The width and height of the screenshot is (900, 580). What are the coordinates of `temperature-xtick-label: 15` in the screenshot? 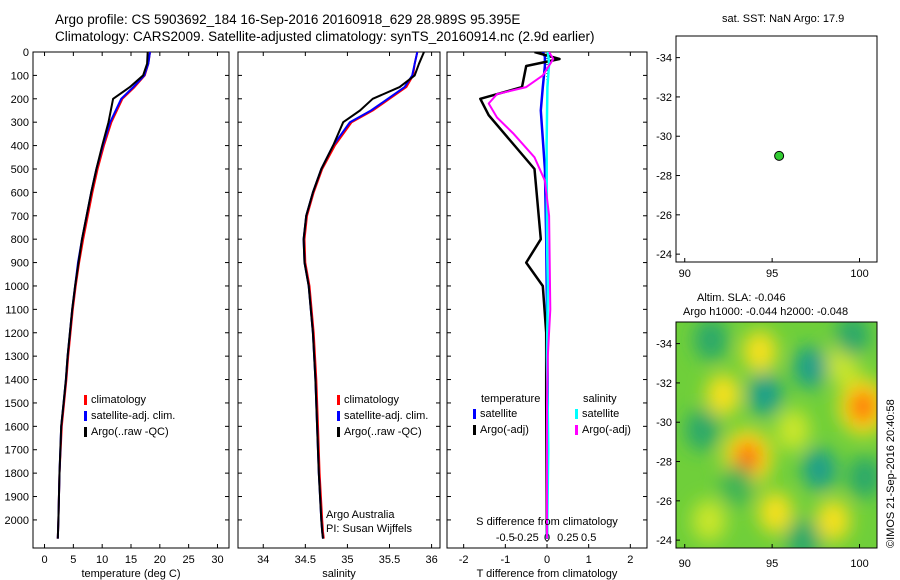 It's located at (131, 560).